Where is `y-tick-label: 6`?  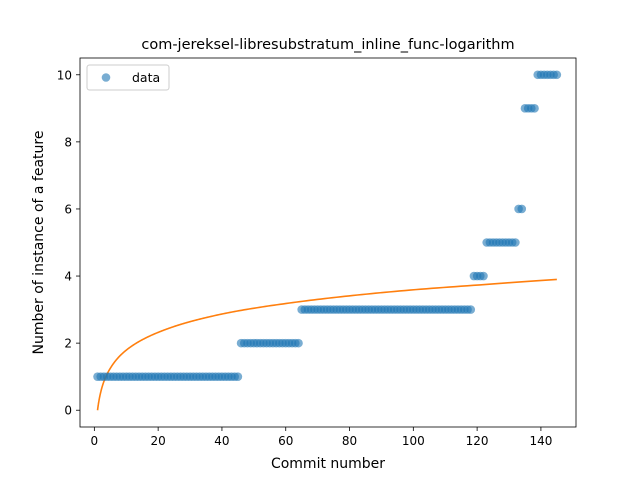 y-tick-label: 6 is located at coordinates (68, 209).